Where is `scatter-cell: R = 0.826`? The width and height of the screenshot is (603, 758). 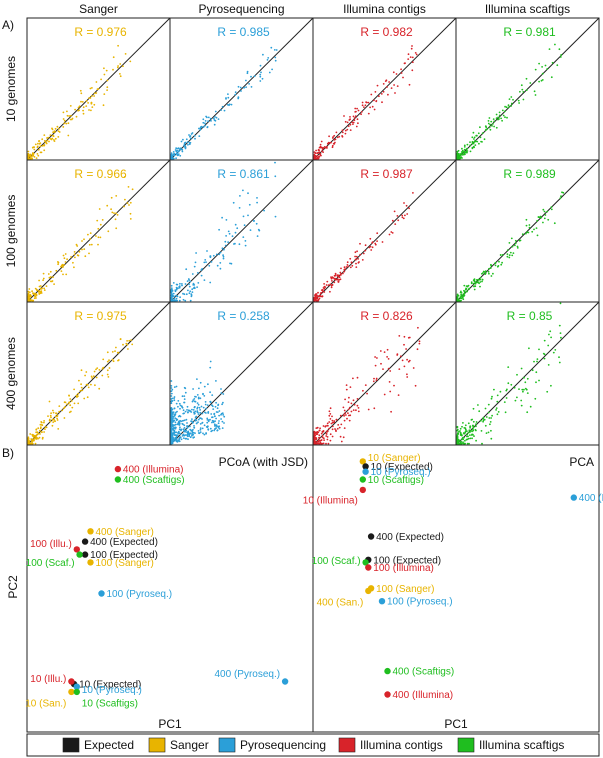
scatter-cell: R = 0.826 is located at coordinates (384, 373).